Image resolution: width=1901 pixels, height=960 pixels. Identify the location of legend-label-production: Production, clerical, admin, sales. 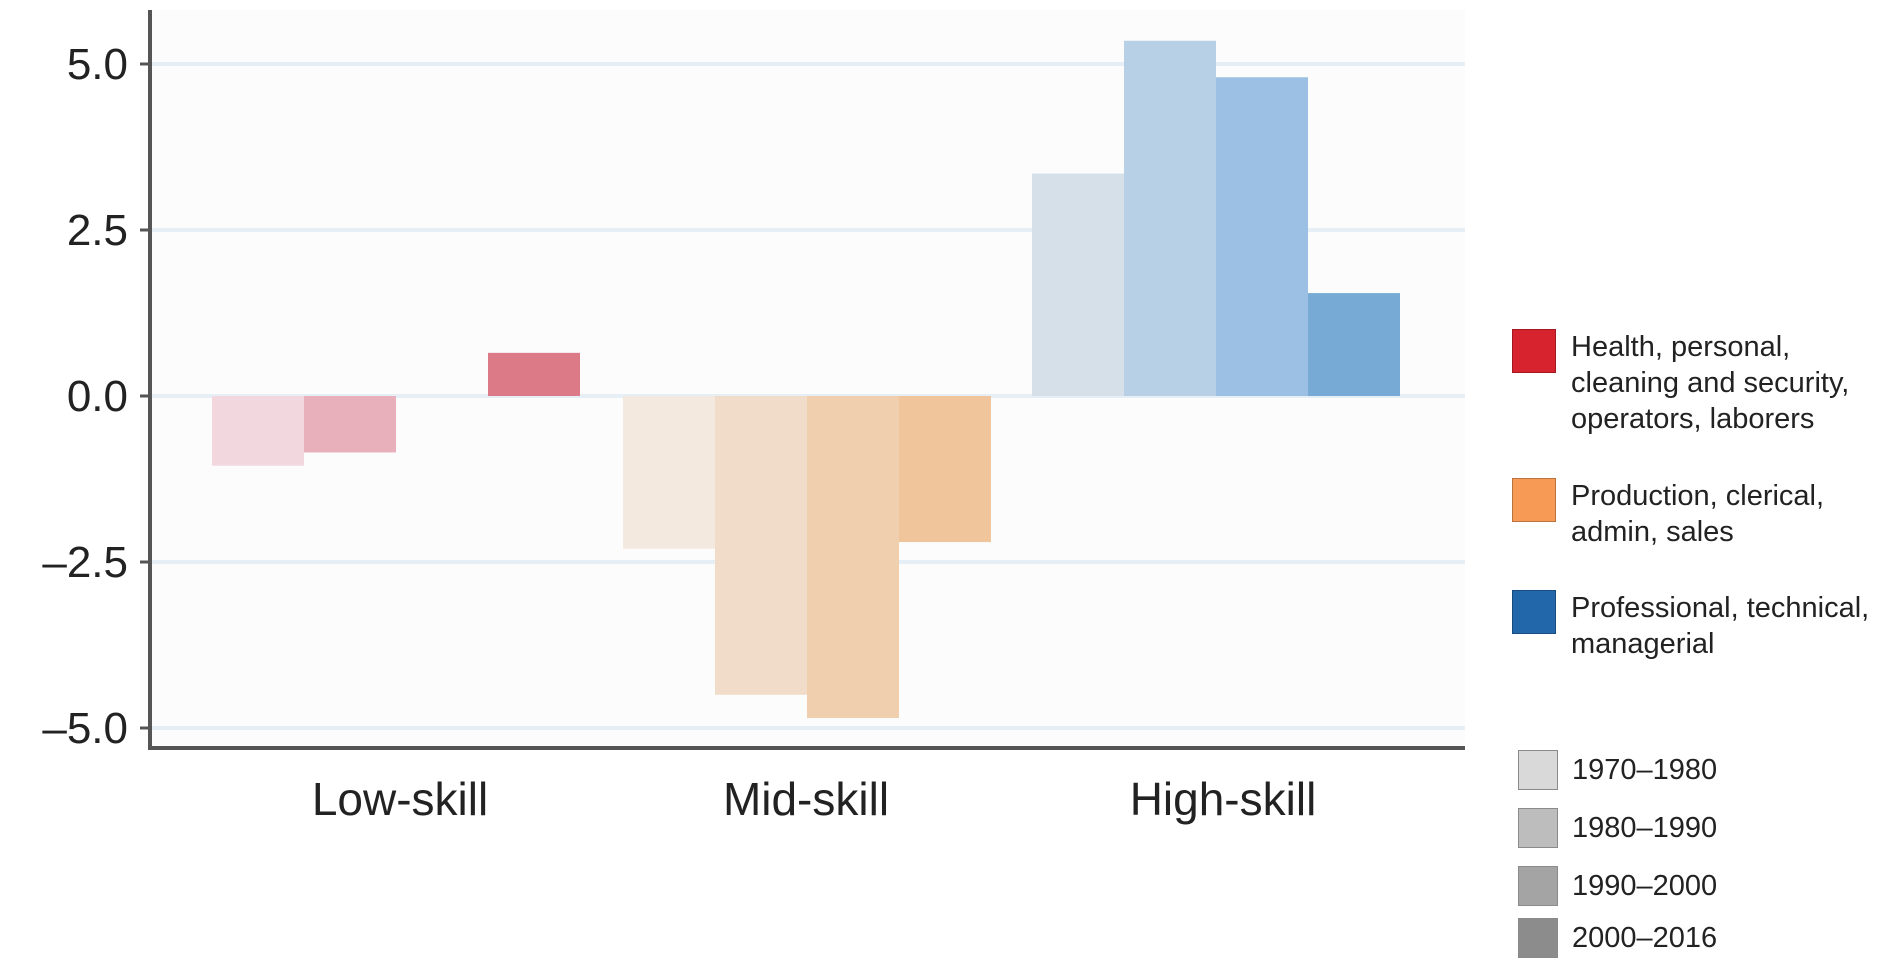
(1698, 514).